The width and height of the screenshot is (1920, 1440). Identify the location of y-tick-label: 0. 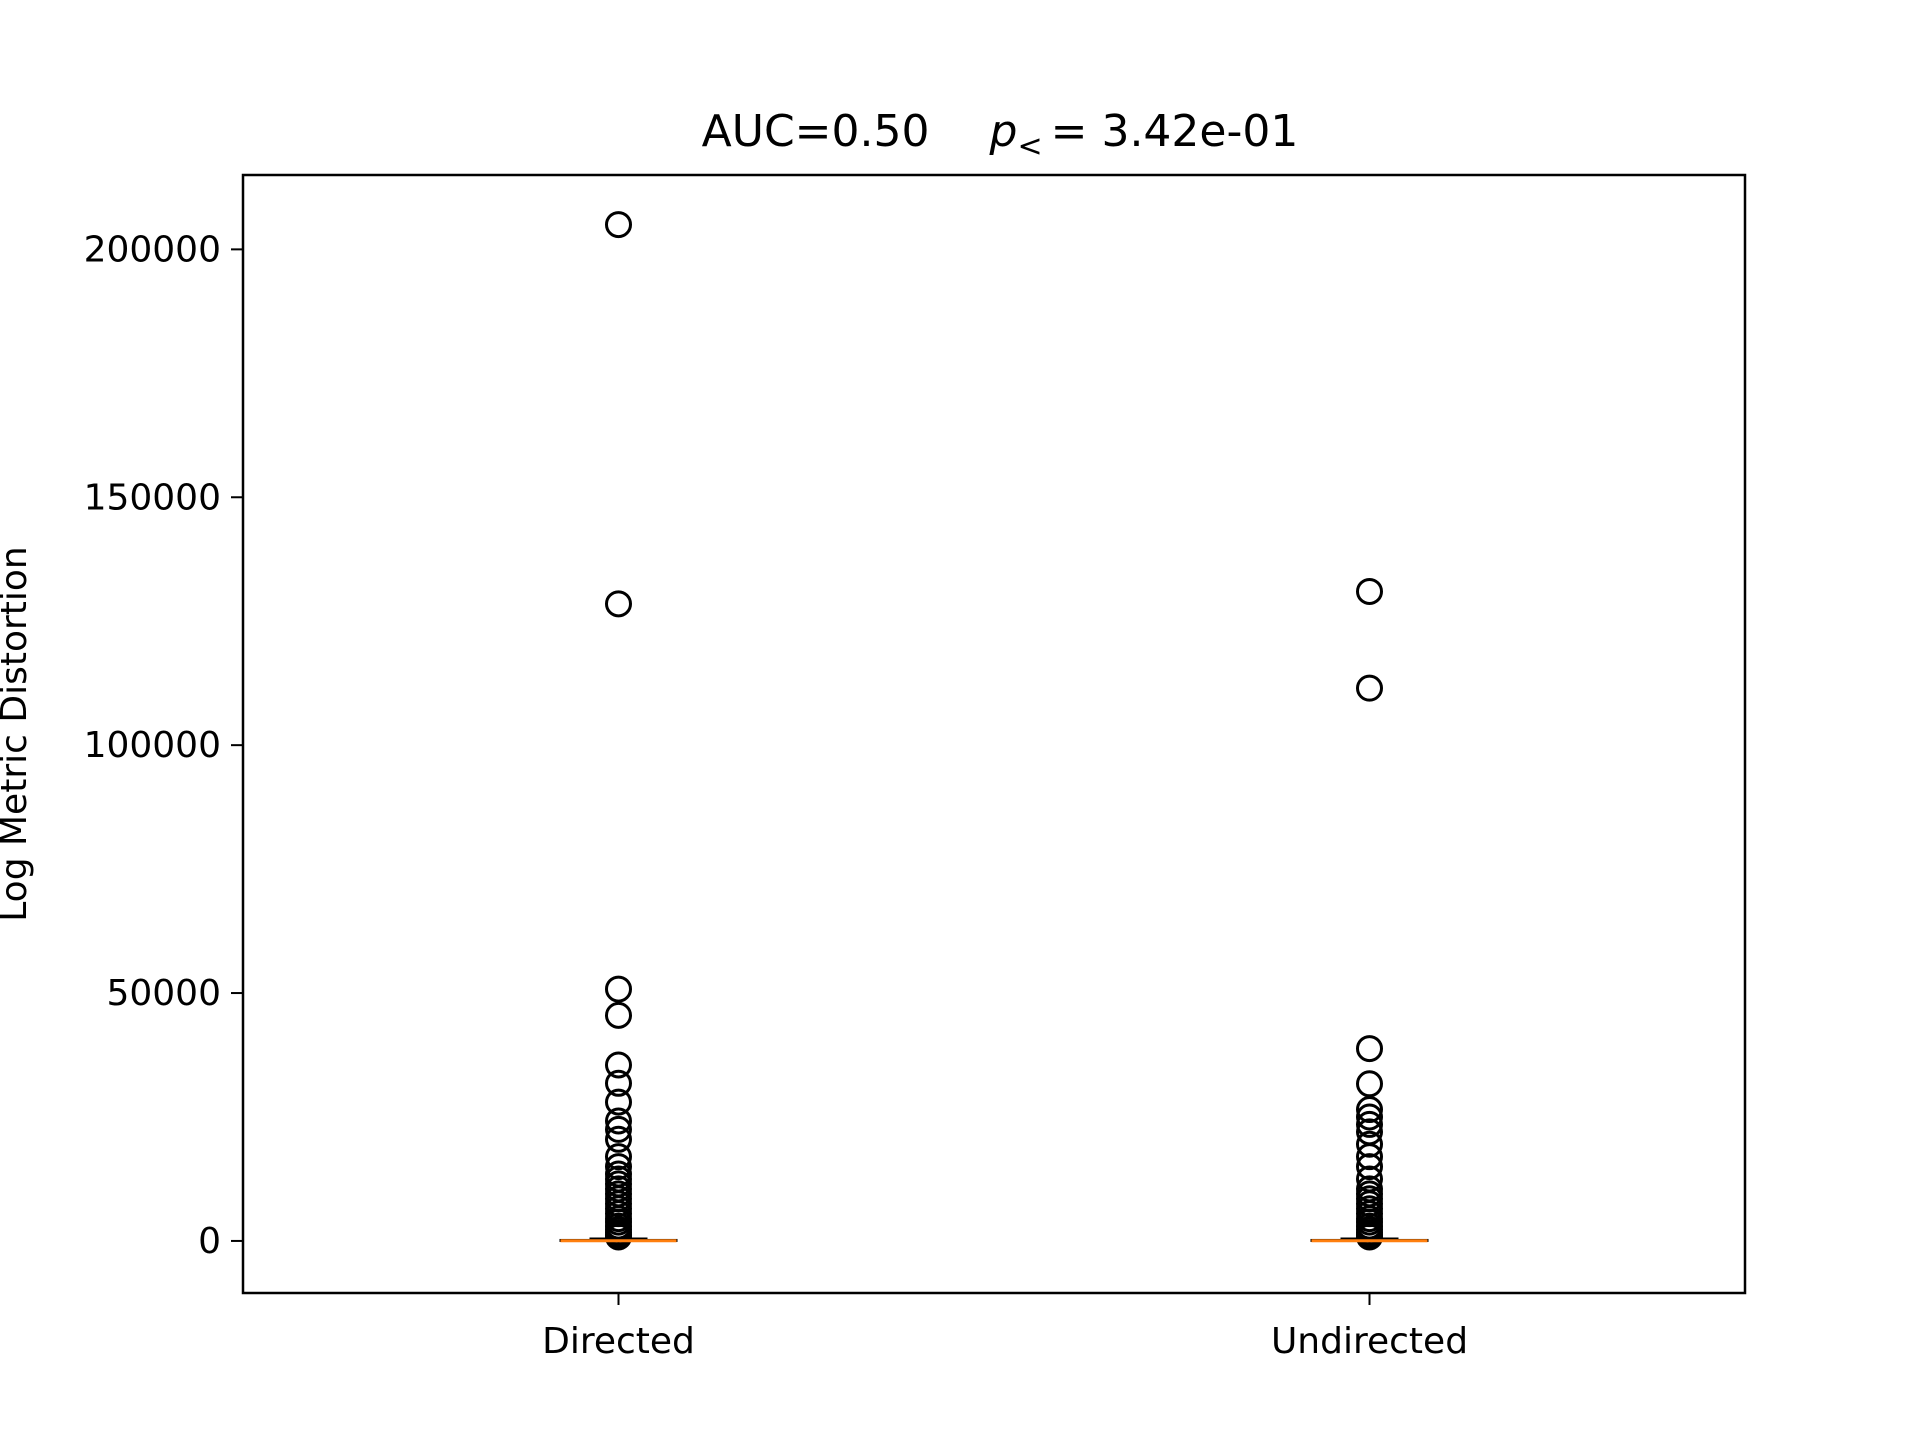
(209, 1241).